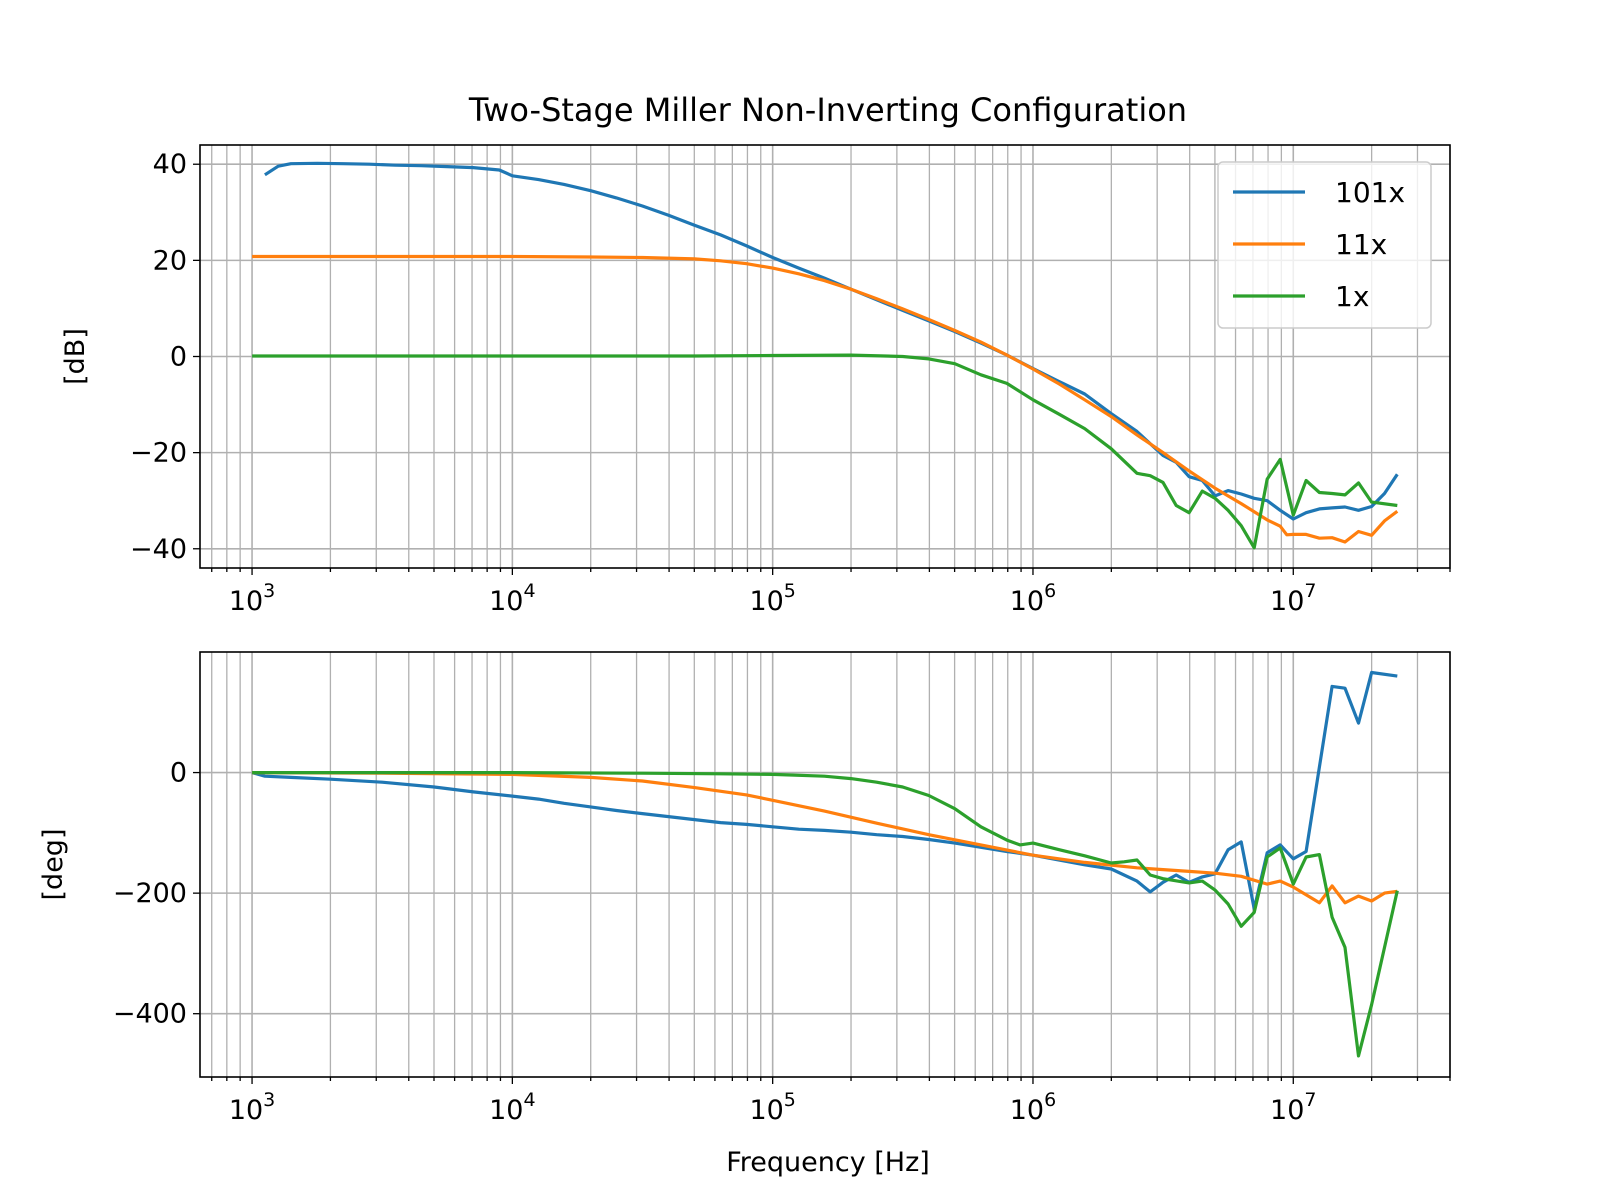  Describe the element at coordinates (158, 453) in the screenshot. I see `magnitude-y-tick-label: −20` at that location.